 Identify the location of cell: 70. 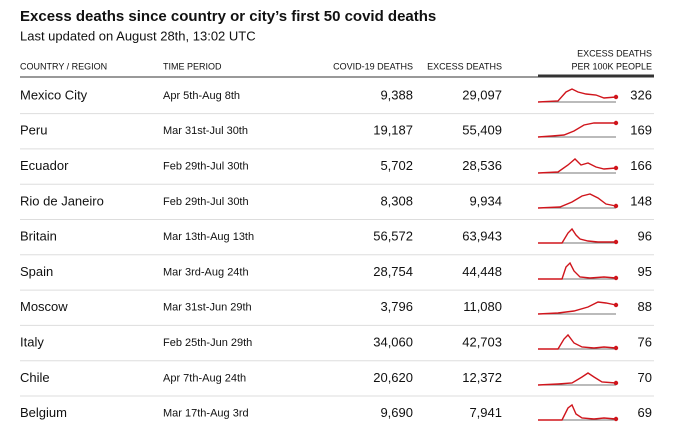
(645, 377).